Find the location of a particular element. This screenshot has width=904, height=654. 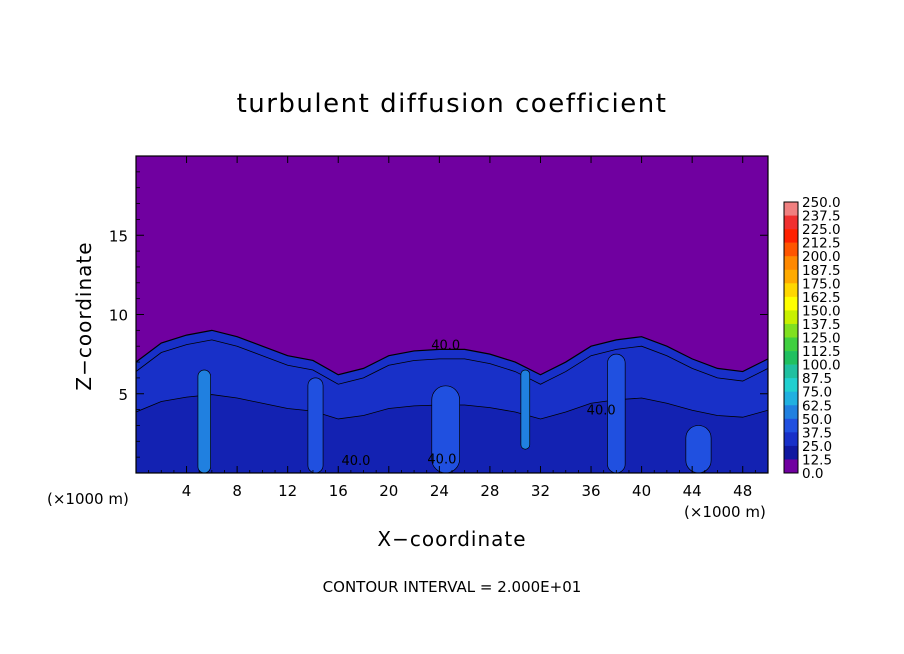

colorbar-label: 212.5 is located at coordinates (821, 244).